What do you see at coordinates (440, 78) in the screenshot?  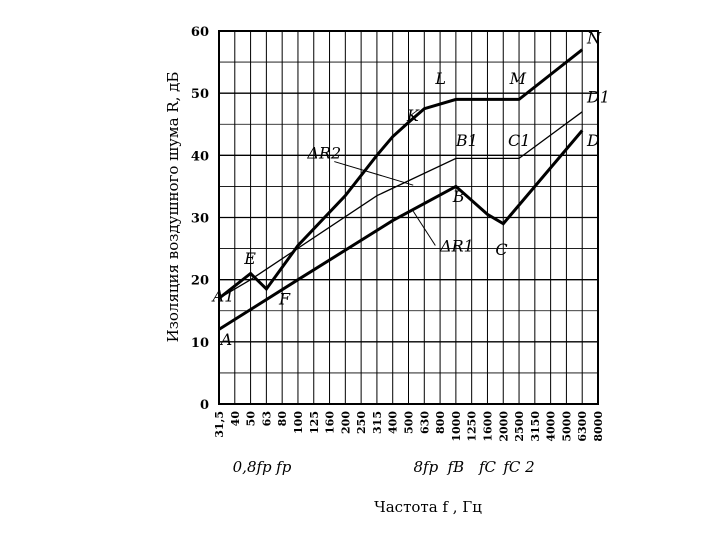 I see `point-label: L` at bounding box center [440, 78].